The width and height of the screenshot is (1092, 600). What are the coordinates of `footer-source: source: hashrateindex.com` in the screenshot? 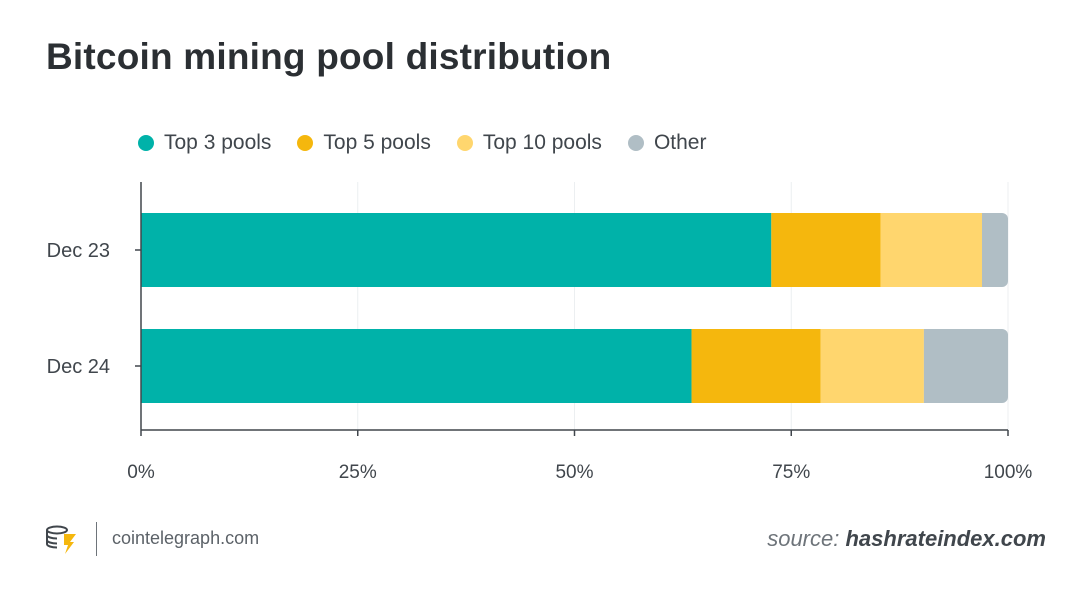 It's located at (906, 539).